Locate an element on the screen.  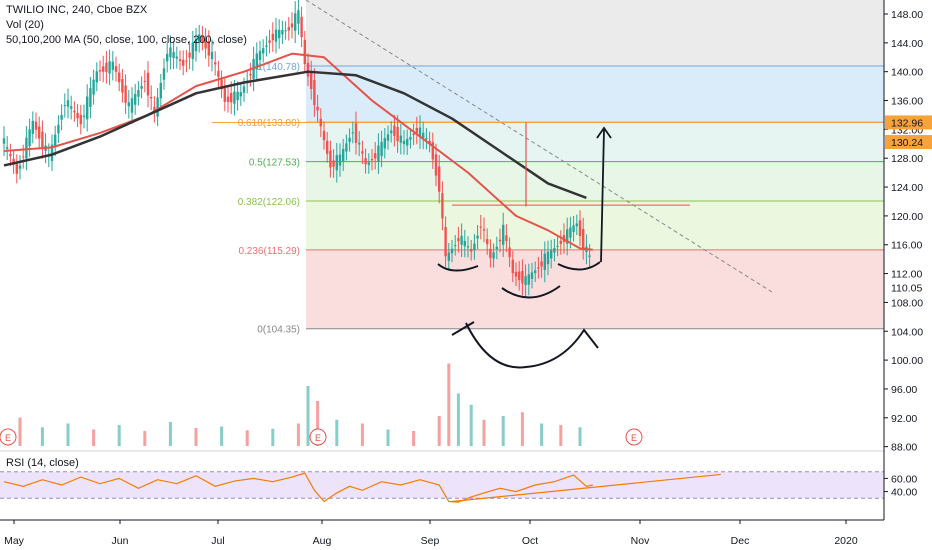
time-tick-label: 2020 is located at coordinates (846, 541).